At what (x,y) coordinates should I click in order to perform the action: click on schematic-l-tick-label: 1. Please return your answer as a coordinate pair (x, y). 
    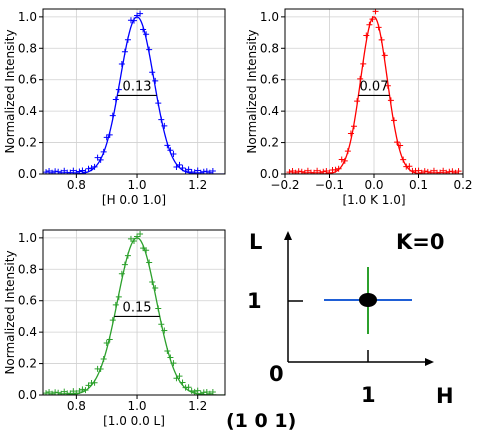
    Looking at the image, I should click on (254, 301).